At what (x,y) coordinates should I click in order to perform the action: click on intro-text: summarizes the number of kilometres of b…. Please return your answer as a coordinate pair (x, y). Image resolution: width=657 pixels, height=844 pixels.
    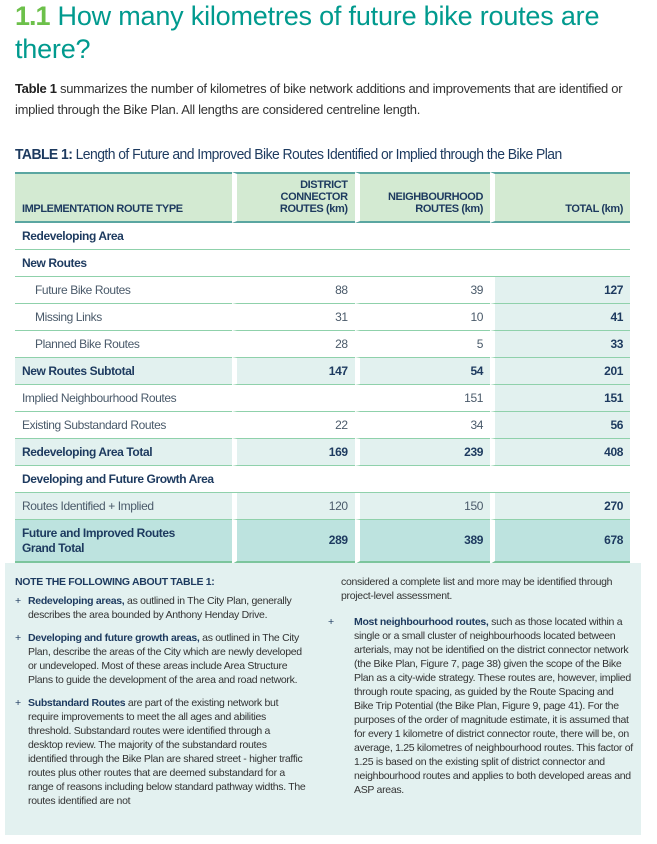
    Looking at the image, I should click on (319, 99).